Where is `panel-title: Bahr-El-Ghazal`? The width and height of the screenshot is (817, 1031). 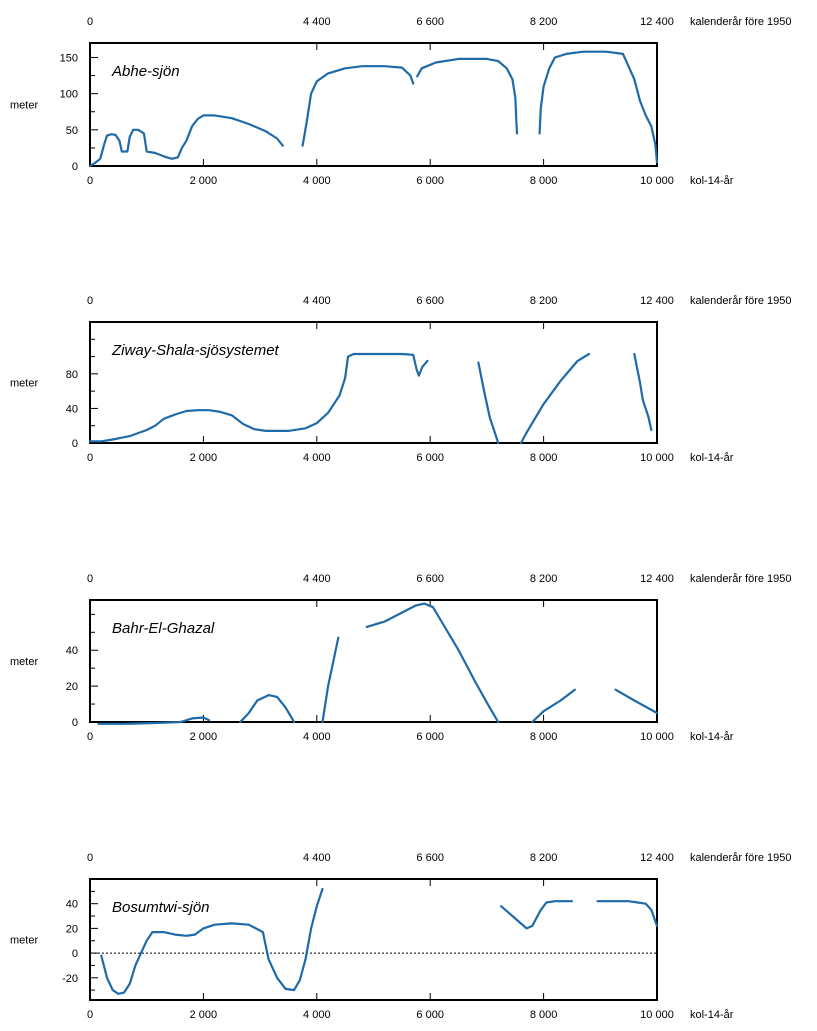 panel-title: Bahr-El-Ghazal is located at coordinates (163, 628).